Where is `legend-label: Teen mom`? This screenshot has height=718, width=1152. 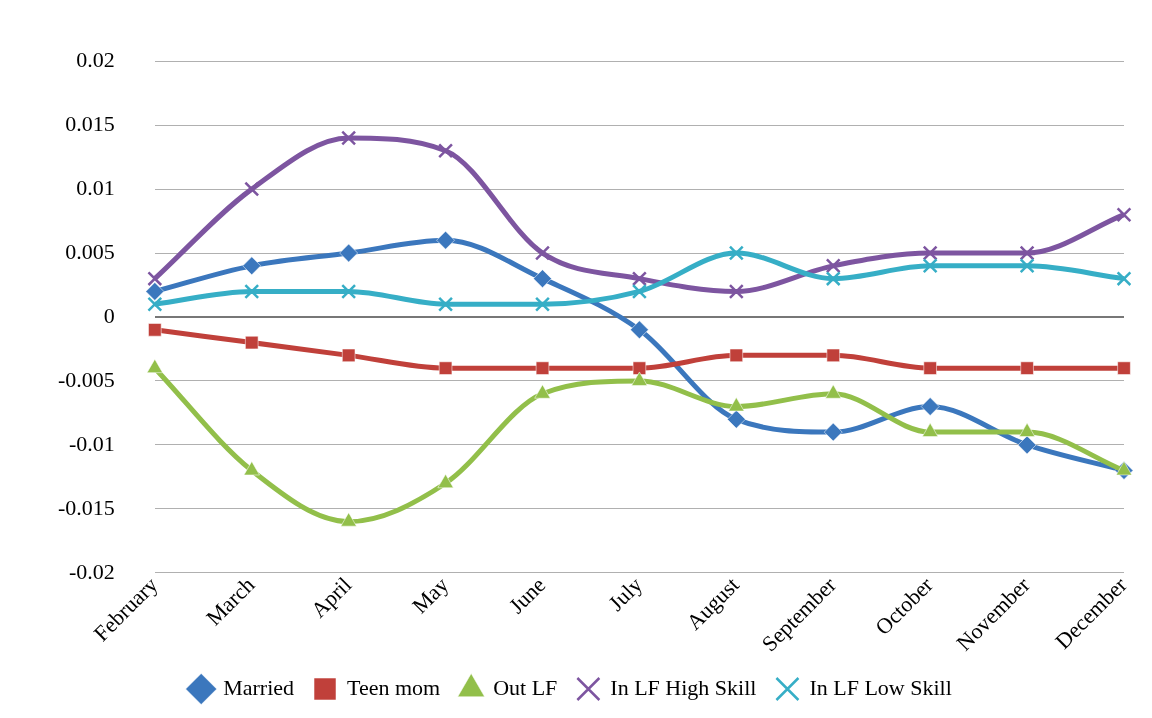 legend-label: Teen mom is located at coordinates (394, 687).